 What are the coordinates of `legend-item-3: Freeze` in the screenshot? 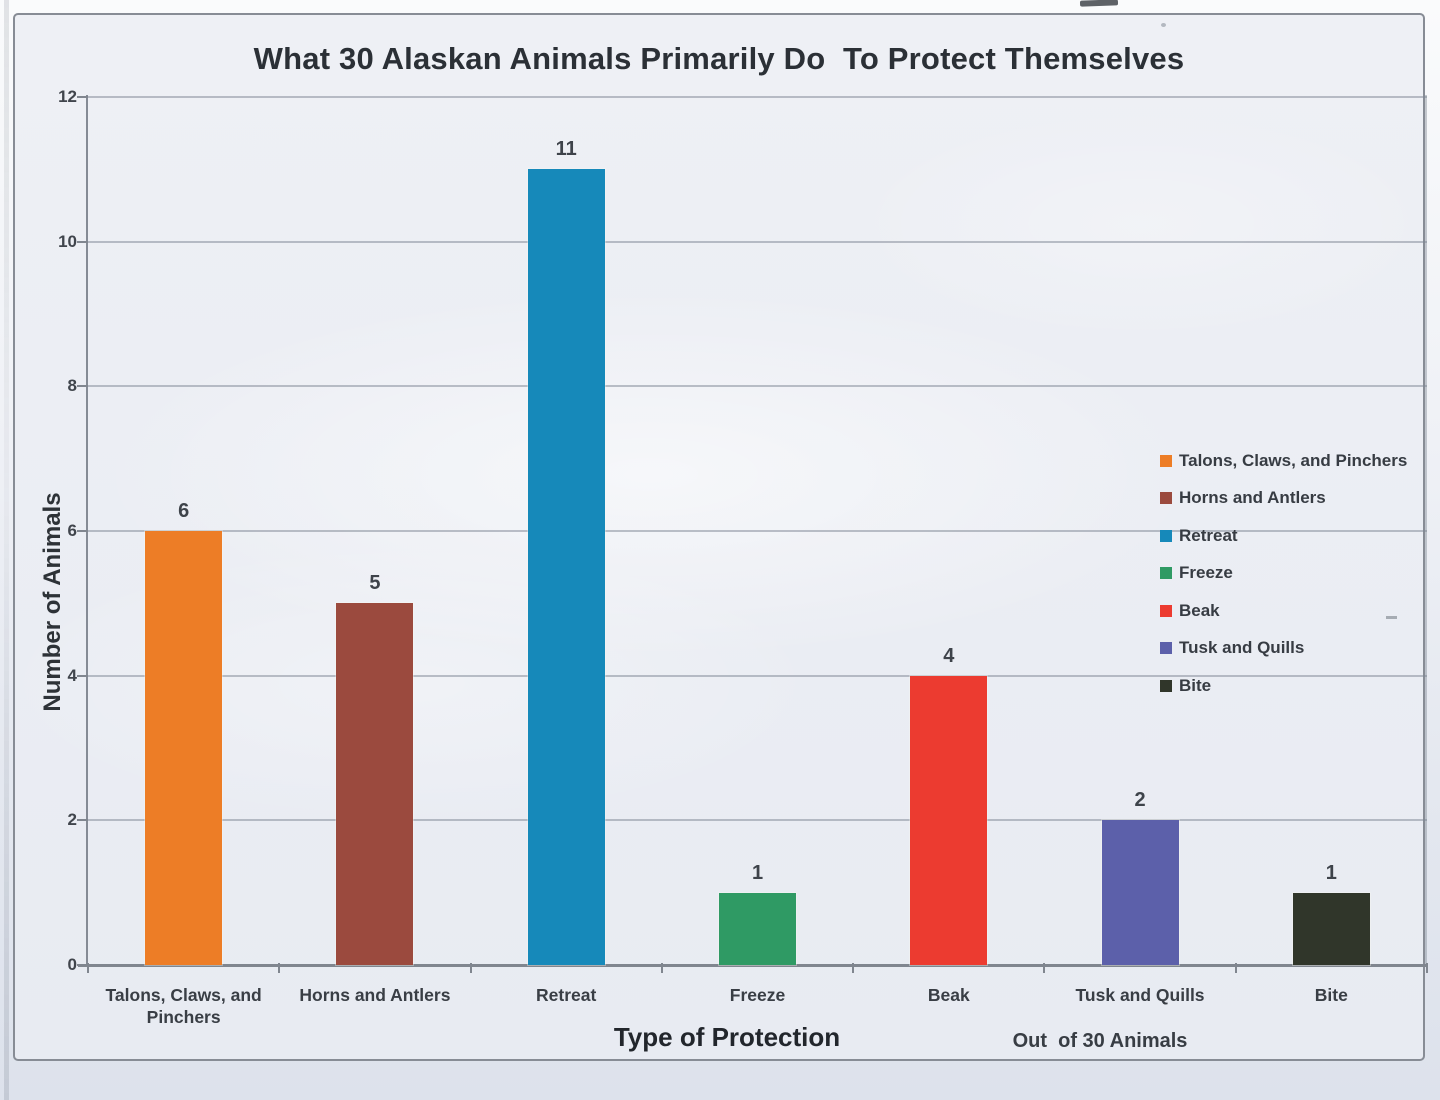 It's located at (1283, 574).